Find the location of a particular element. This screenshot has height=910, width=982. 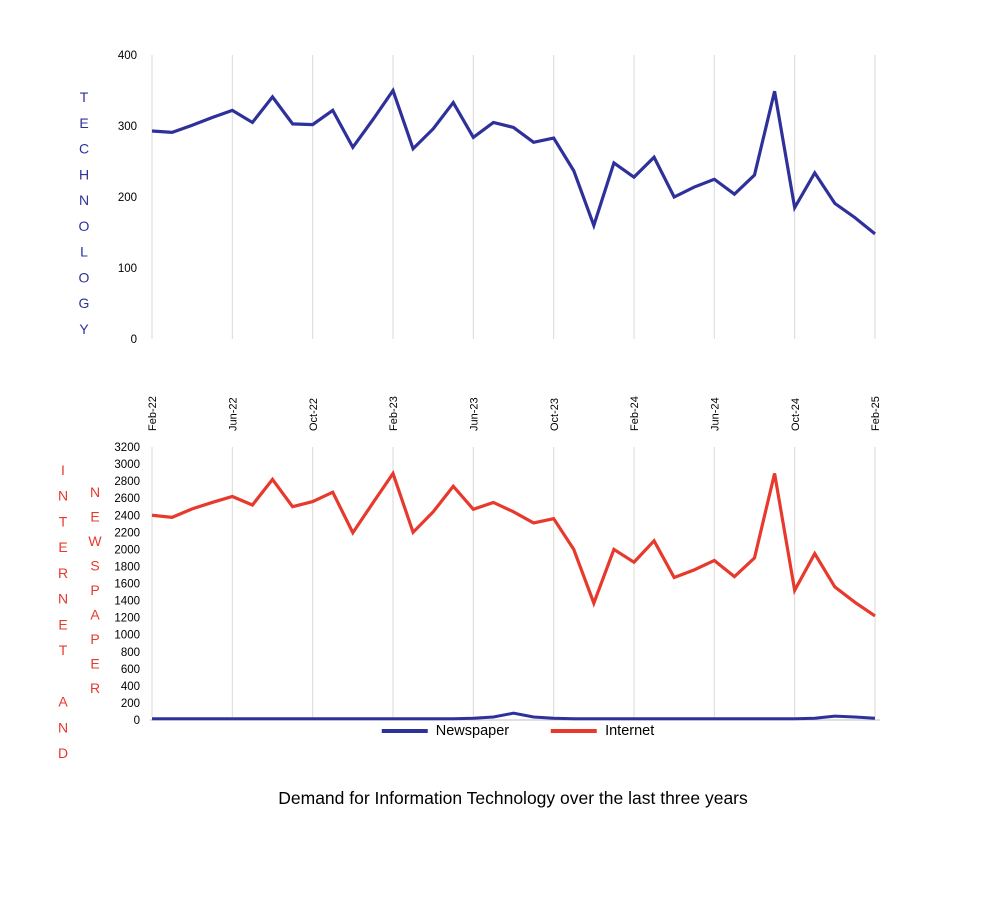

y-tick-label: 2400 is located at coordinates (127, 516).